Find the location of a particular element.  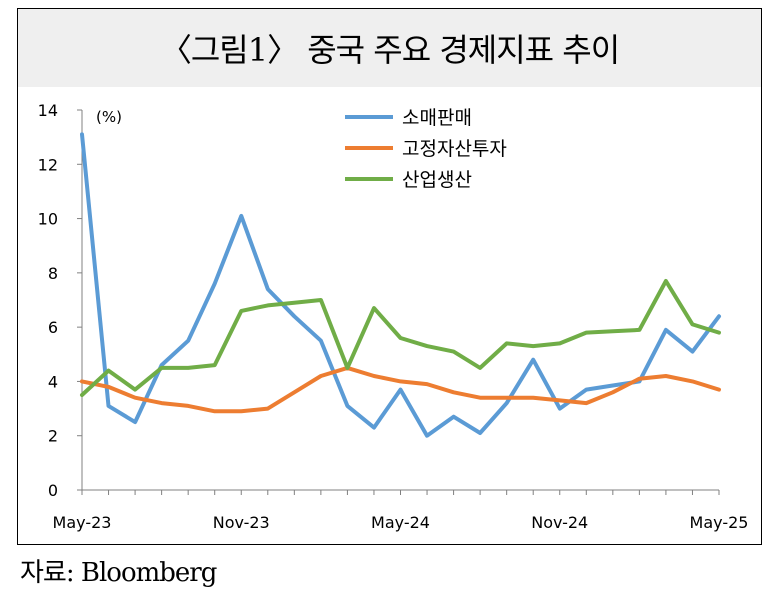

title-bar: 〈그림1〉 중국 주요 경제지표 추이 is located at coordinates (389, 48).